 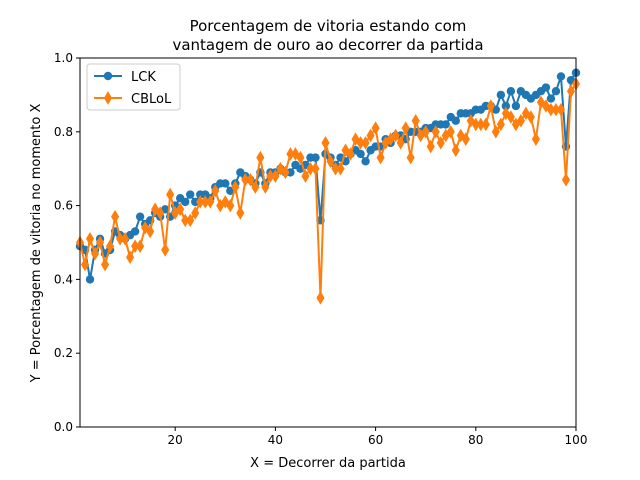 I want to click on y-tick-label: 0.8, so click(x=63, y=132).